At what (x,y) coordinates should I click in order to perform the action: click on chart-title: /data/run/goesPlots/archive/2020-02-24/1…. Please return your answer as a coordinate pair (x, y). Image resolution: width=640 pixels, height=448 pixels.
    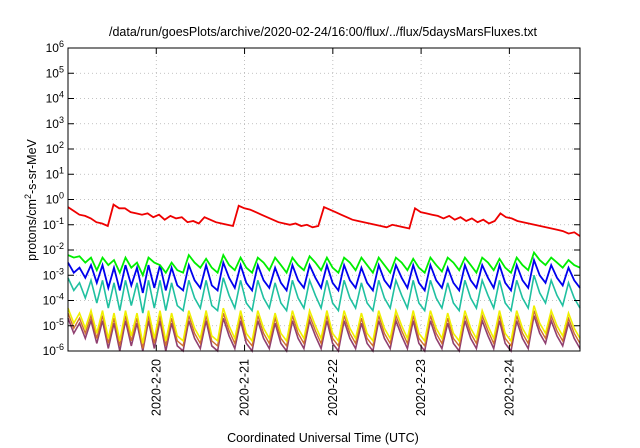
    Looking at the image, I should click on (323, 32).